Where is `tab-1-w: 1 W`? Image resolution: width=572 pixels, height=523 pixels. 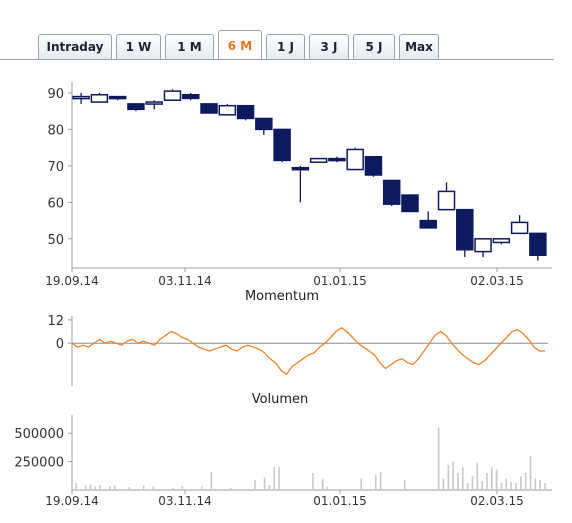
tab-1-w: 1 W is located at coordinates (138, 46).